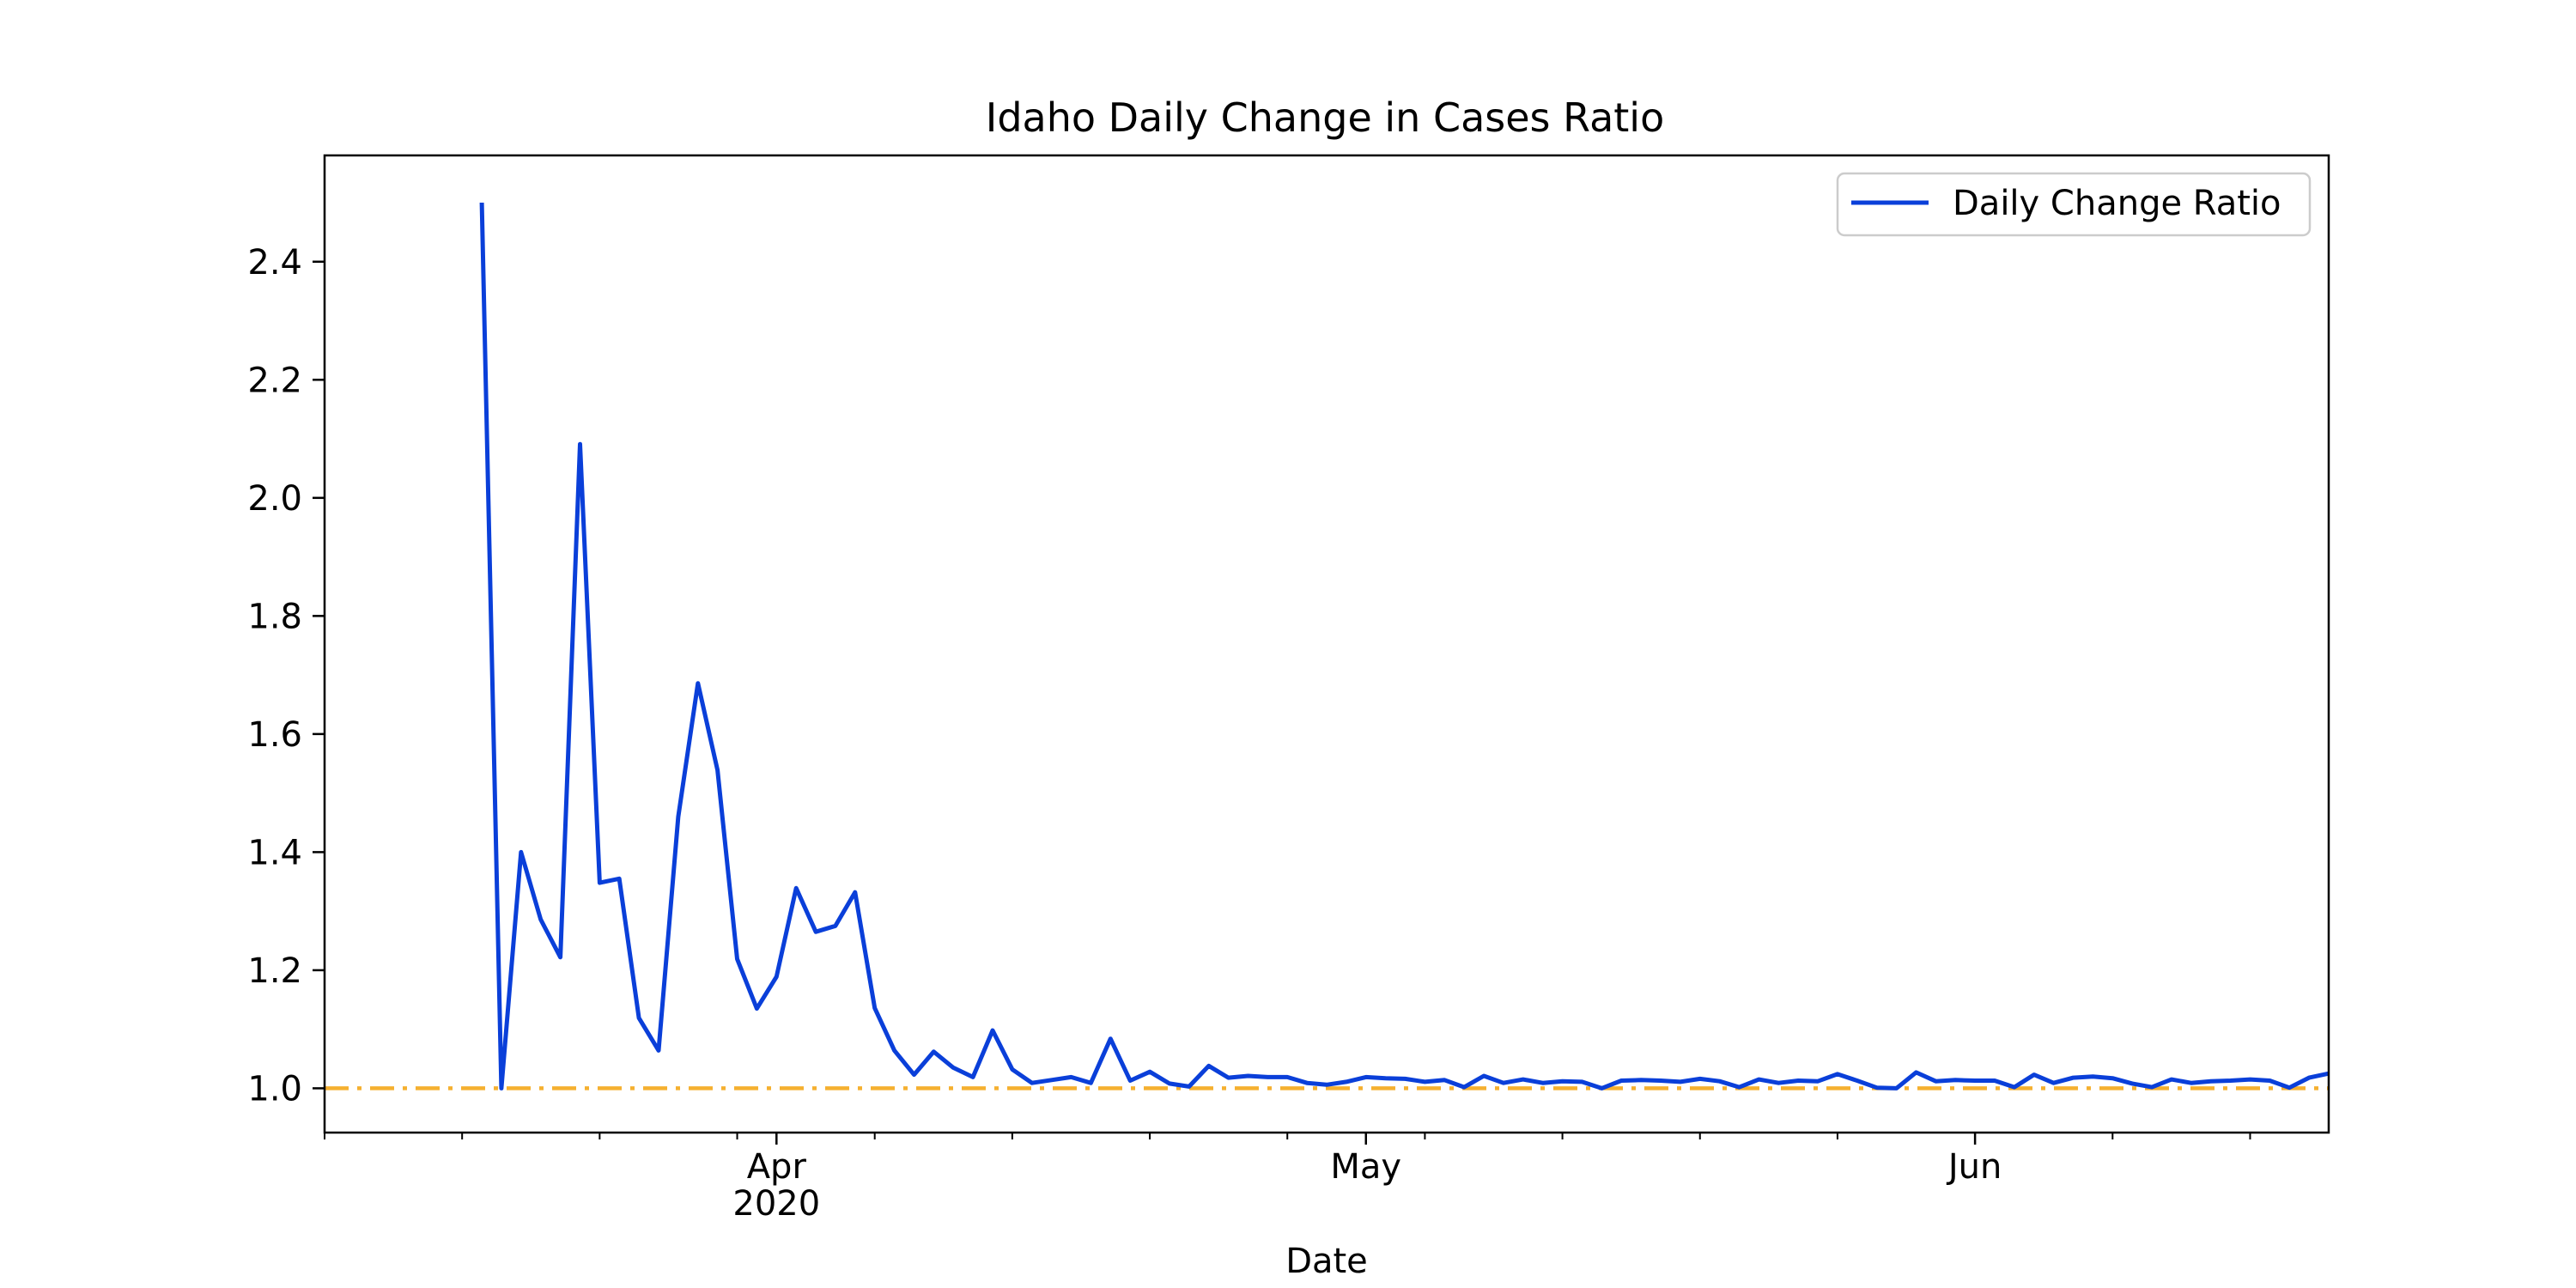 The height and width of the screenshot is (1288, 2576). I want to click on y-tick-label: 1.4, so click(274, 852).